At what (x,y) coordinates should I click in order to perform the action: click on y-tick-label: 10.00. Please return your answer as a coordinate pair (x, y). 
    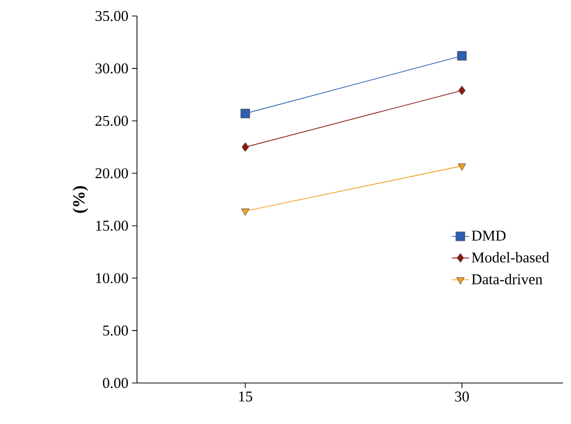
    Looking at the image, I should click on (112, 278).